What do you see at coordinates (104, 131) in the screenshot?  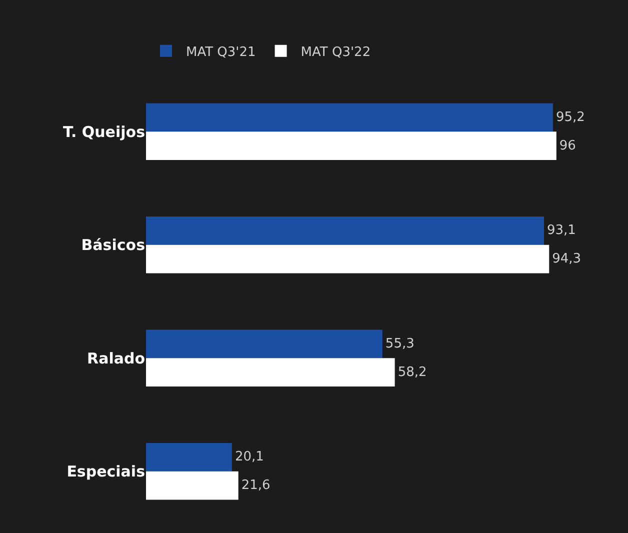 I see `y-tick-label: T. Queijos` at bounding box center [104, 131].